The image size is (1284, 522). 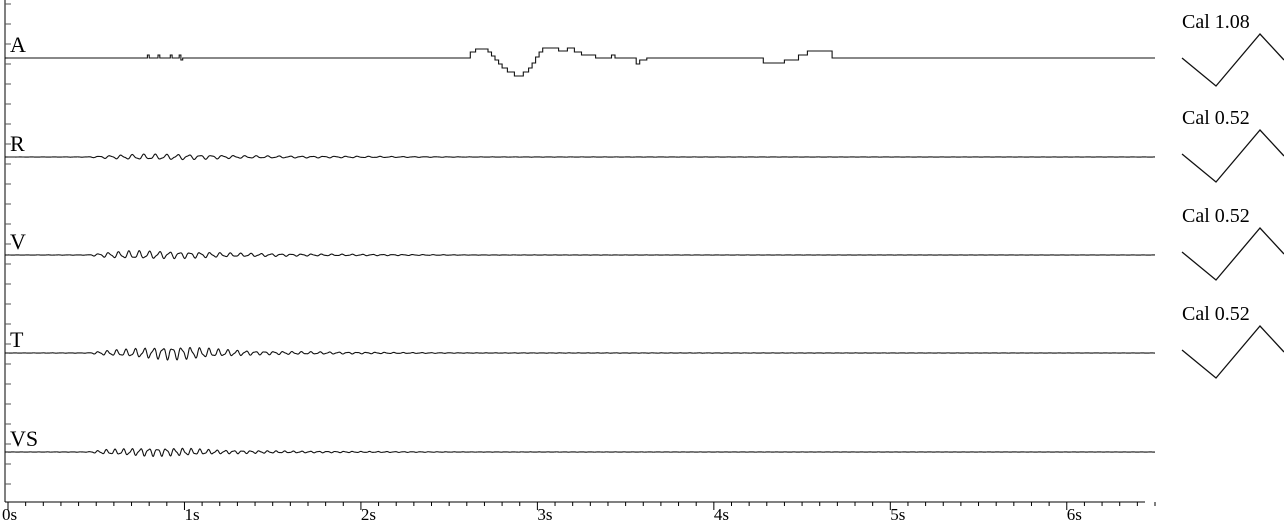 What do you see at coordinates (24, 438) in the screenshot?
I see `channel-label: VS` at bounding box center [24, 438].